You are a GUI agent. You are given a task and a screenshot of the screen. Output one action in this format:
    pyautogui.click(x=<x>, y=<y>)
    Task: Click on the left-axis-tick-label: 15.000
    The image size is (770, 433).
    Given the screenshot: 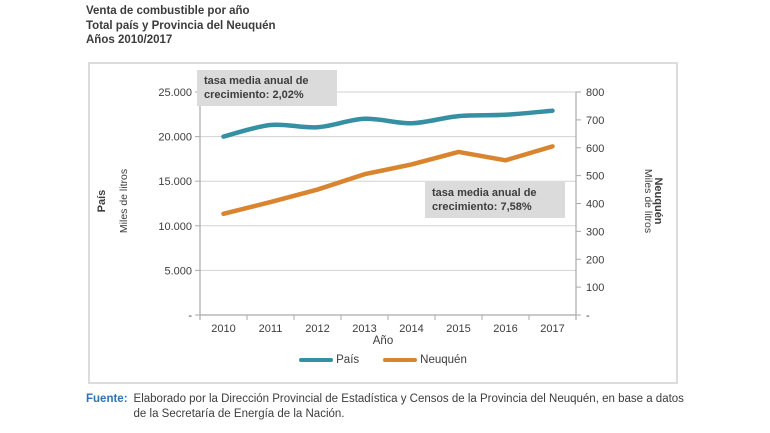 What is the action you would take?
    pyautogui.click(x=175, y=182)
    